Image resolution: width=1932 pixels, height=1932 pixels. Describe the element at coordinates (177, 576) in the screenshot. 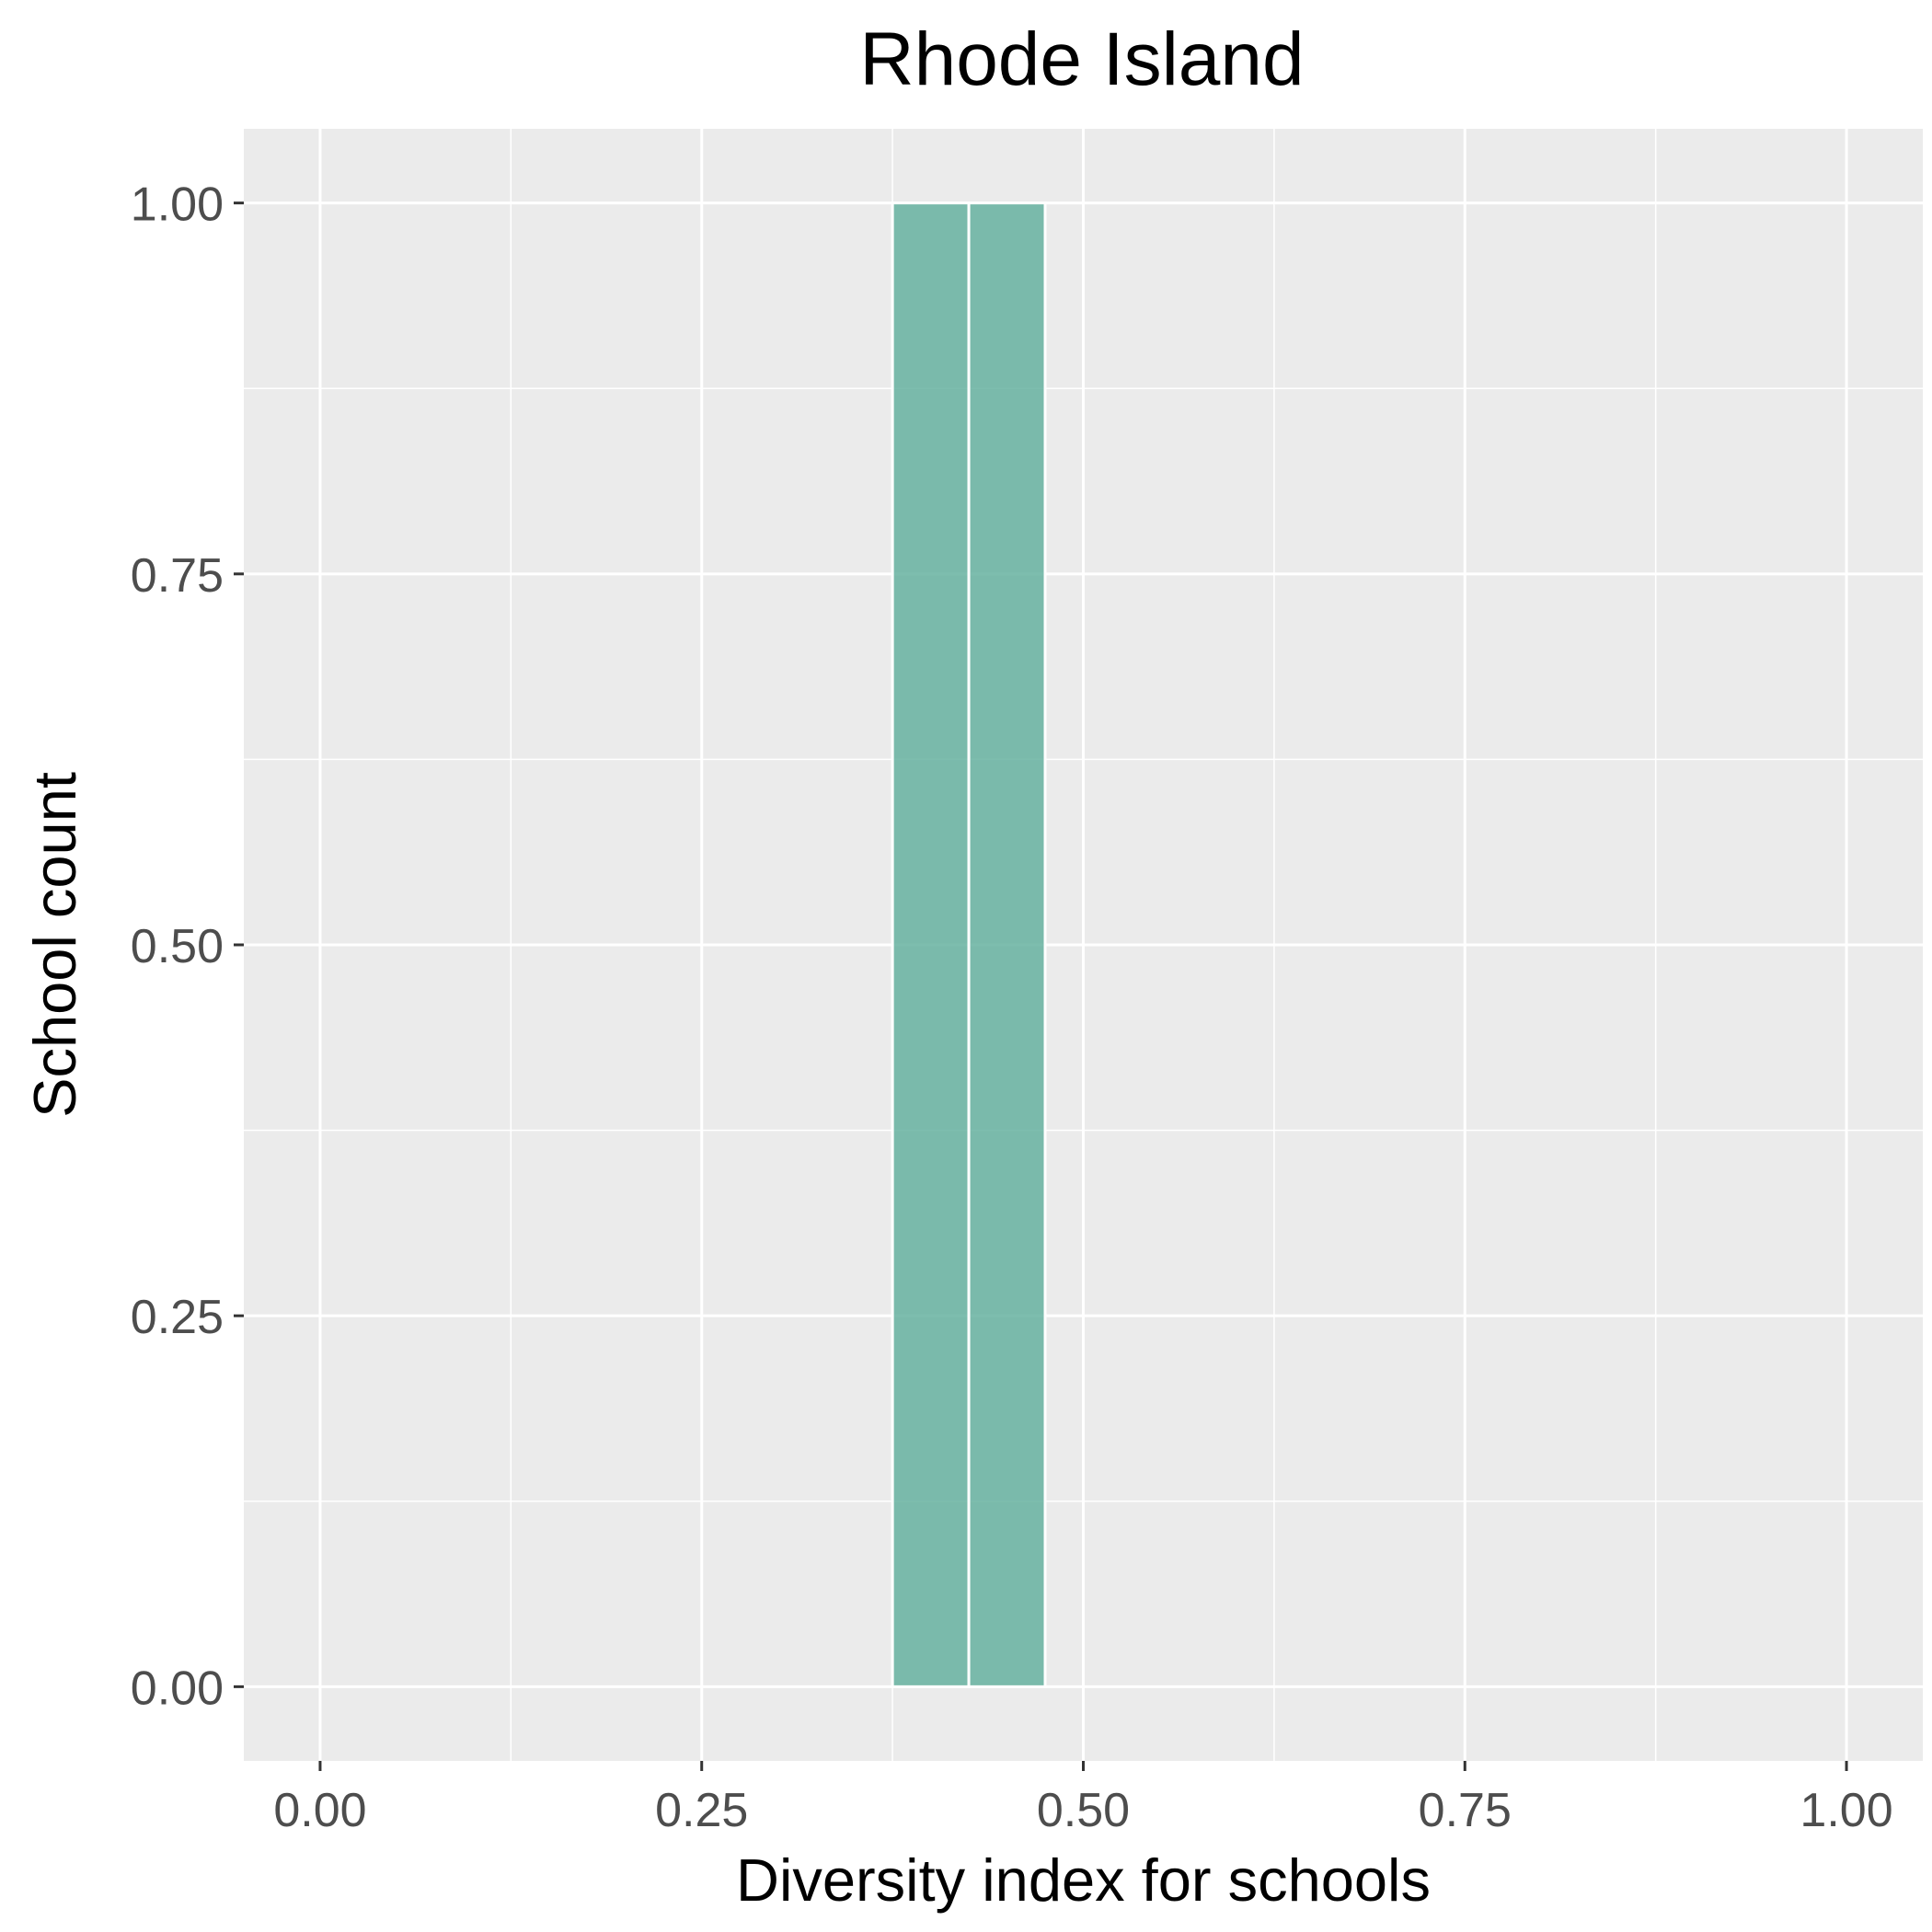

I see `y-tick-label: 0.75` at that location.